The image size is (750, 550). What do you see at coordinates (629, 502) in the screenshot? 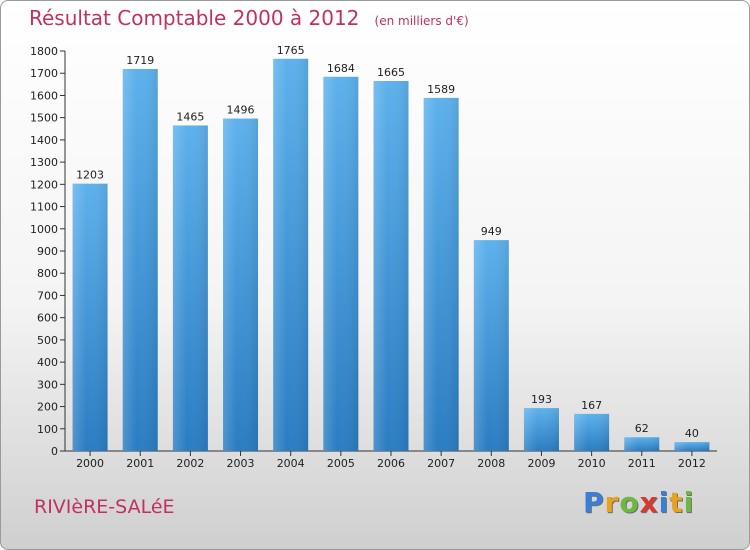
I see `logo-letter: o` at bounding box center [629, 502].